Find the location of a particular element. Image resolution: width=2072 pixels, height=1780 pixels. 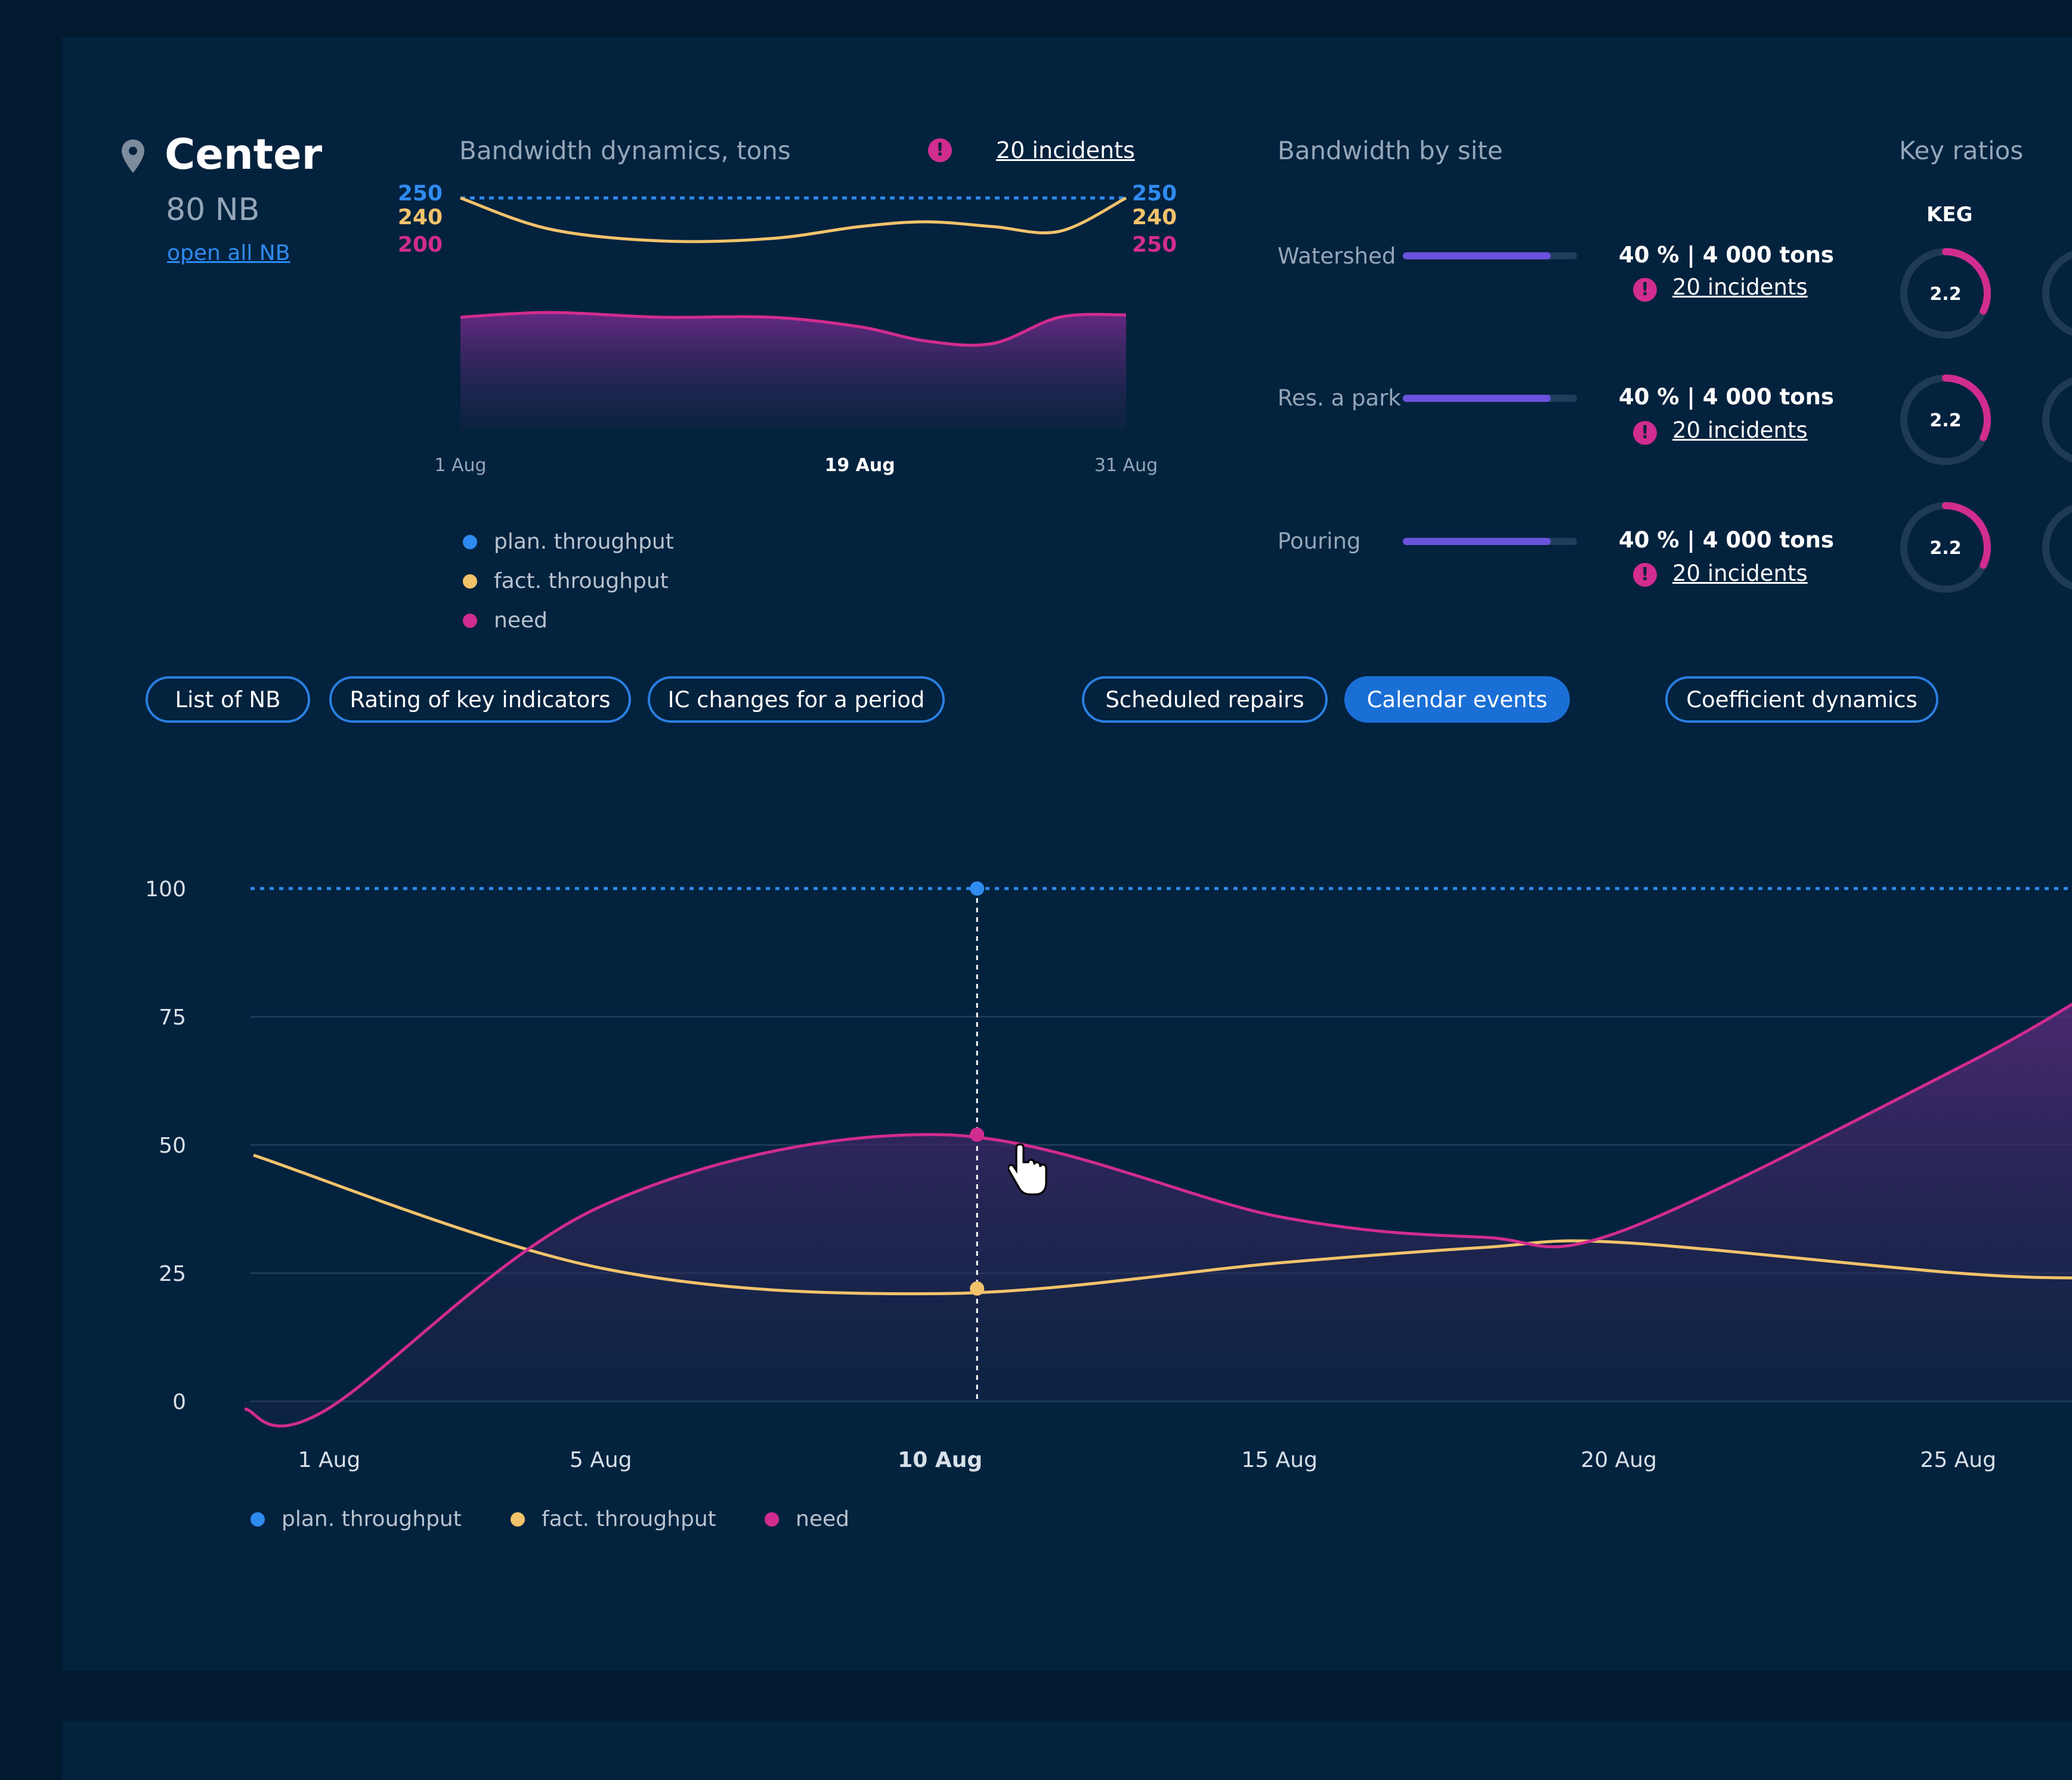

mini-legend-plan: plan. throughput is located at coordinates (568, 542).